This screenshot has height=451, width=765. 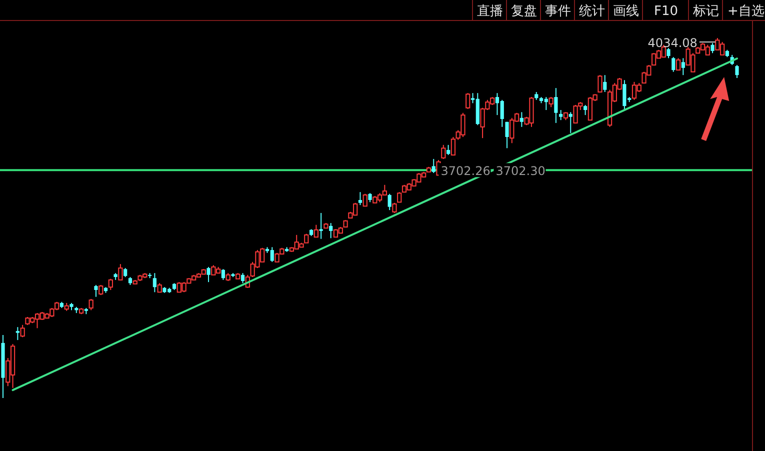 What do you see at coordinates (743, 10) in the screenshot?
I see `button: +自选` at bounding box center [743, 10].